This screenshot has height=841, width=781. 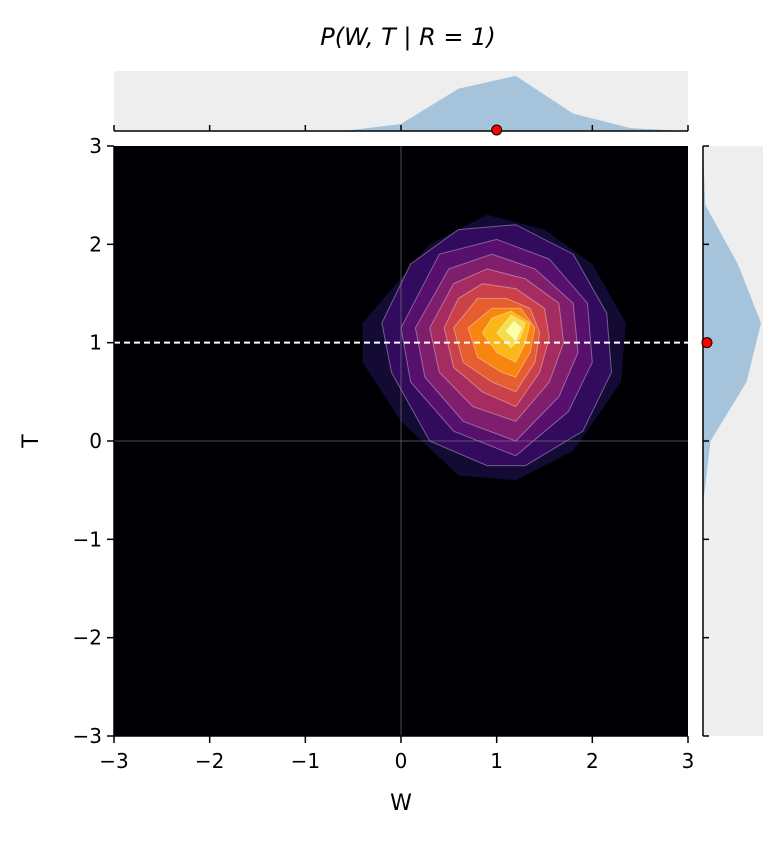 I want to click on contour-layer, so click(x=494, y=347).